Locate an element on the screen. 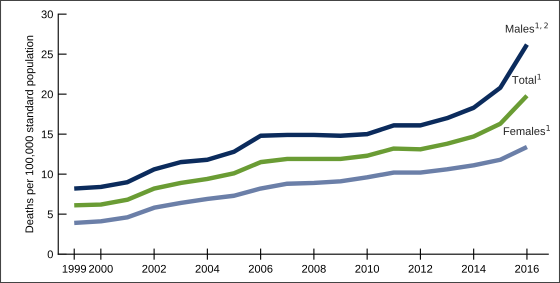 This screenshot has width=560, height=283. x-tick-label: 2016 is located at coordinates (527, 268).